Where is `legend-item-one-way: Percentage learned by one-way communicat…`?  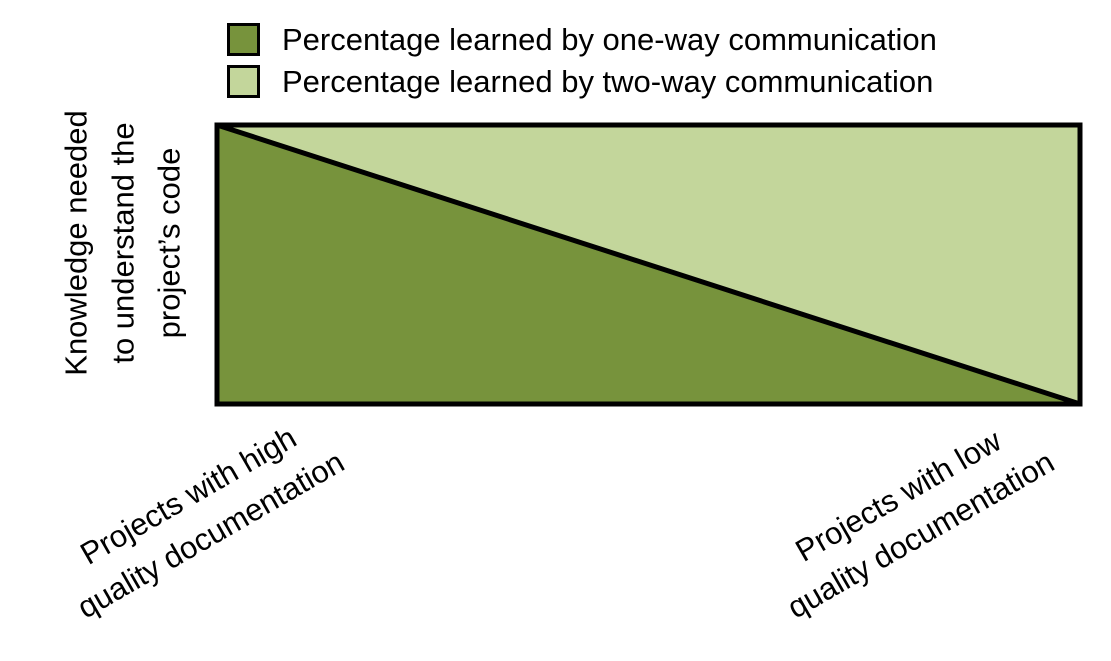 legend-item-one-way: Percentage learned by one-way communicat… is located at coordinates (582, 39).